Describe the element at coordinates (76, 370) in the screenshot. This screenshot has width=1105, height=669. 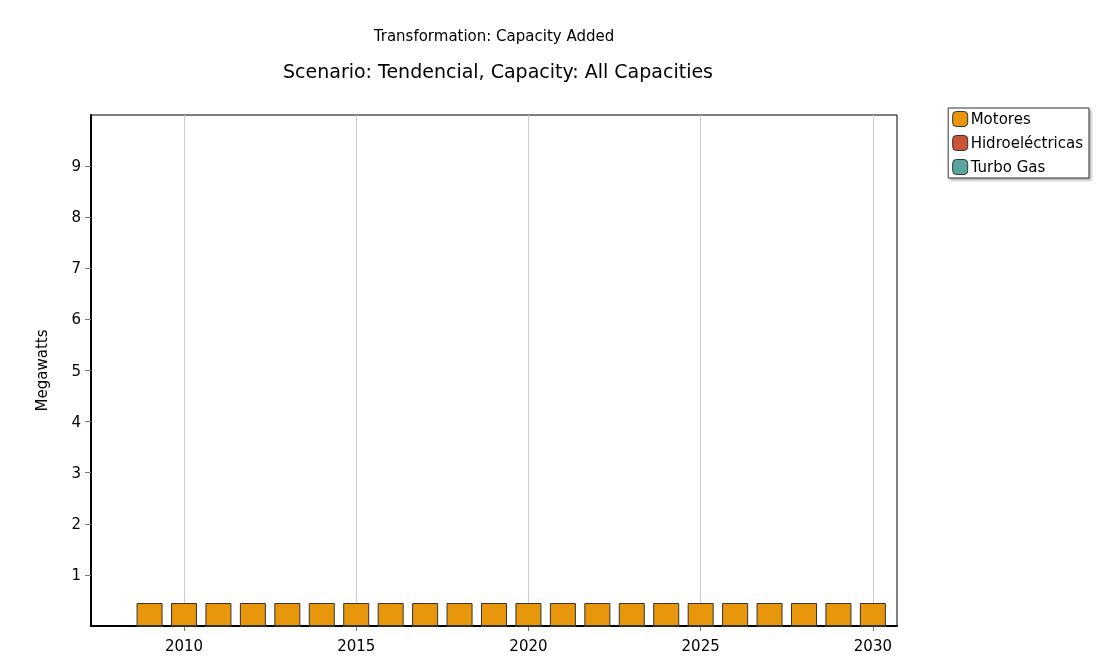
I see `y-tick-label: 5` at that location.